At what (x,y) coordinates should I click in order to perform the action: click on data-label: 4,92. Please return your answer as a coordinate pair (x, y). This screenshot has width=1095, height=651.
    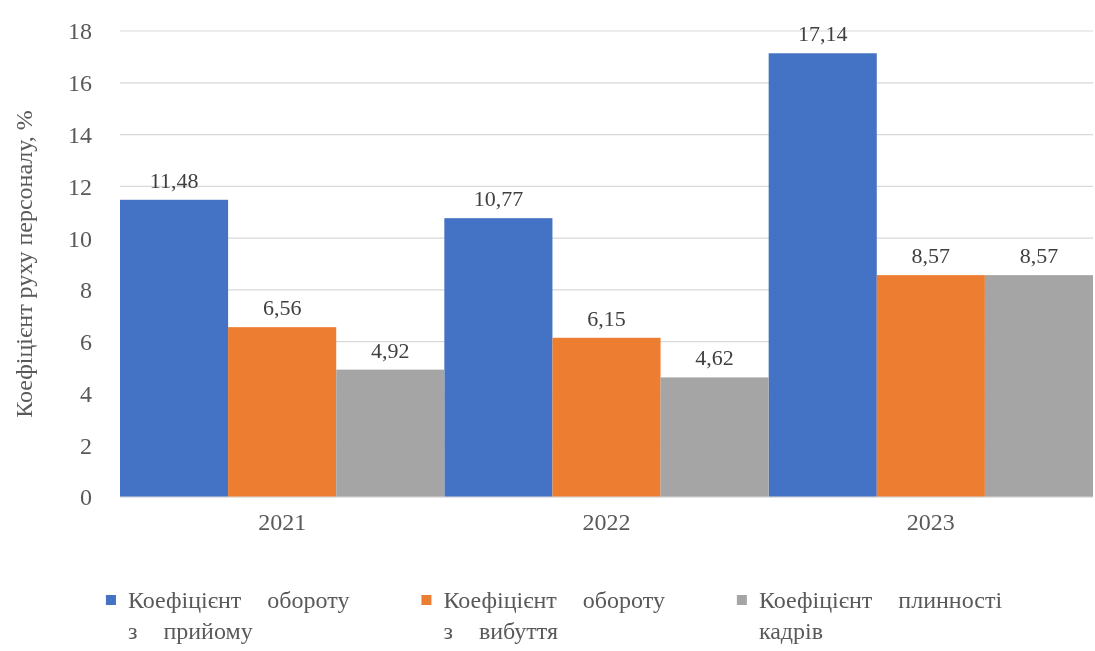
    Looking at the image, I should click on (390, 350).